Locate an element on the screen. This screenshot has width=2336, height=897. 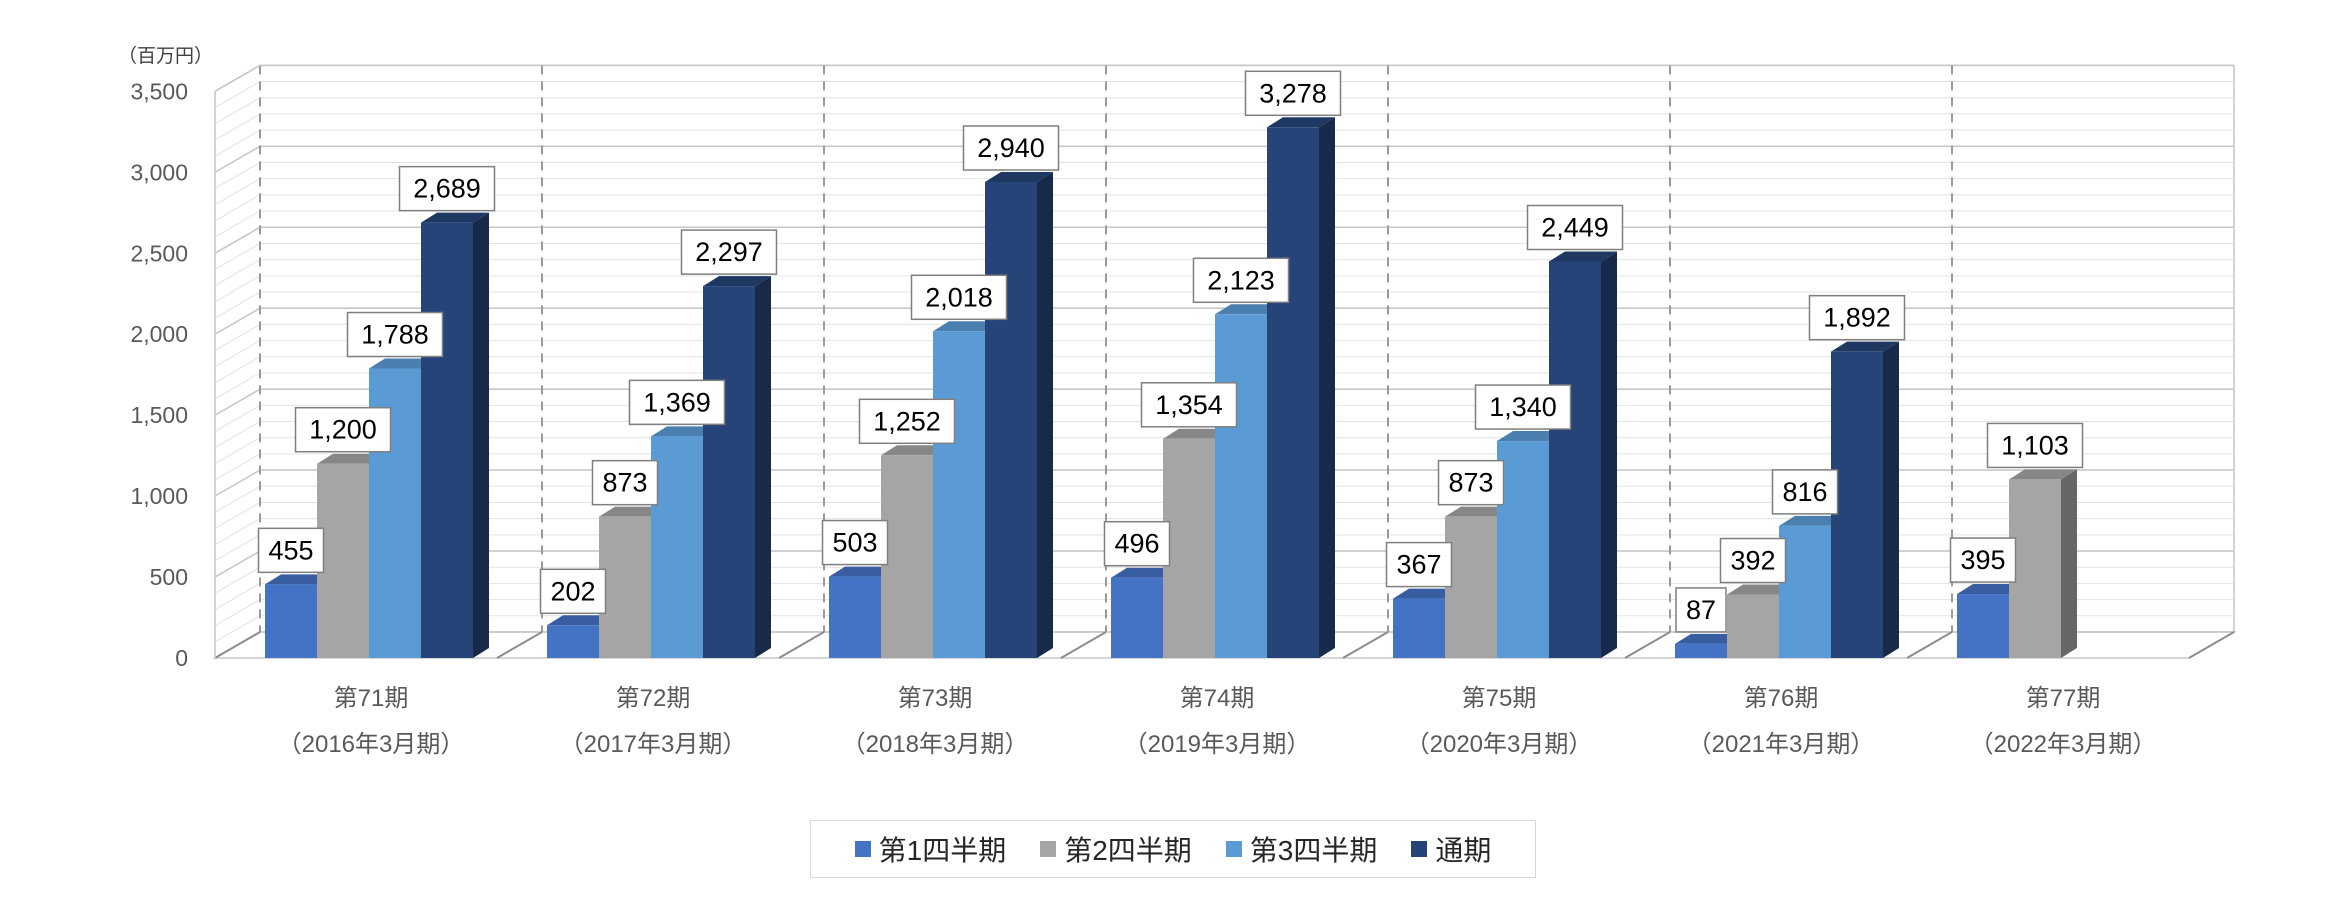
data-label-text: 496 is located at coordinates (1136, 544).